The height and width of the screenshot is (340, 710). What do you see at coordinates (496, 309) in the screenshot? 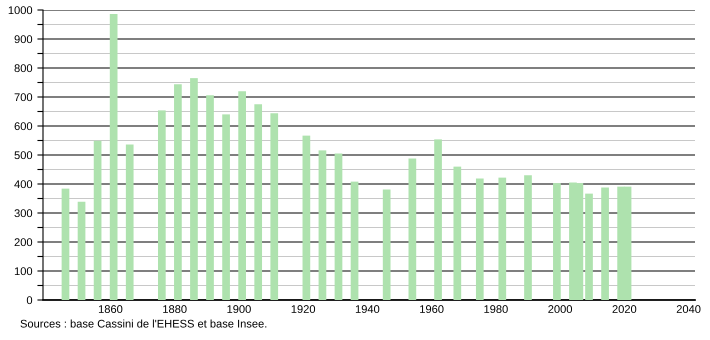
I see `x-tick-label: 1980` at bounding box center [496, 309].